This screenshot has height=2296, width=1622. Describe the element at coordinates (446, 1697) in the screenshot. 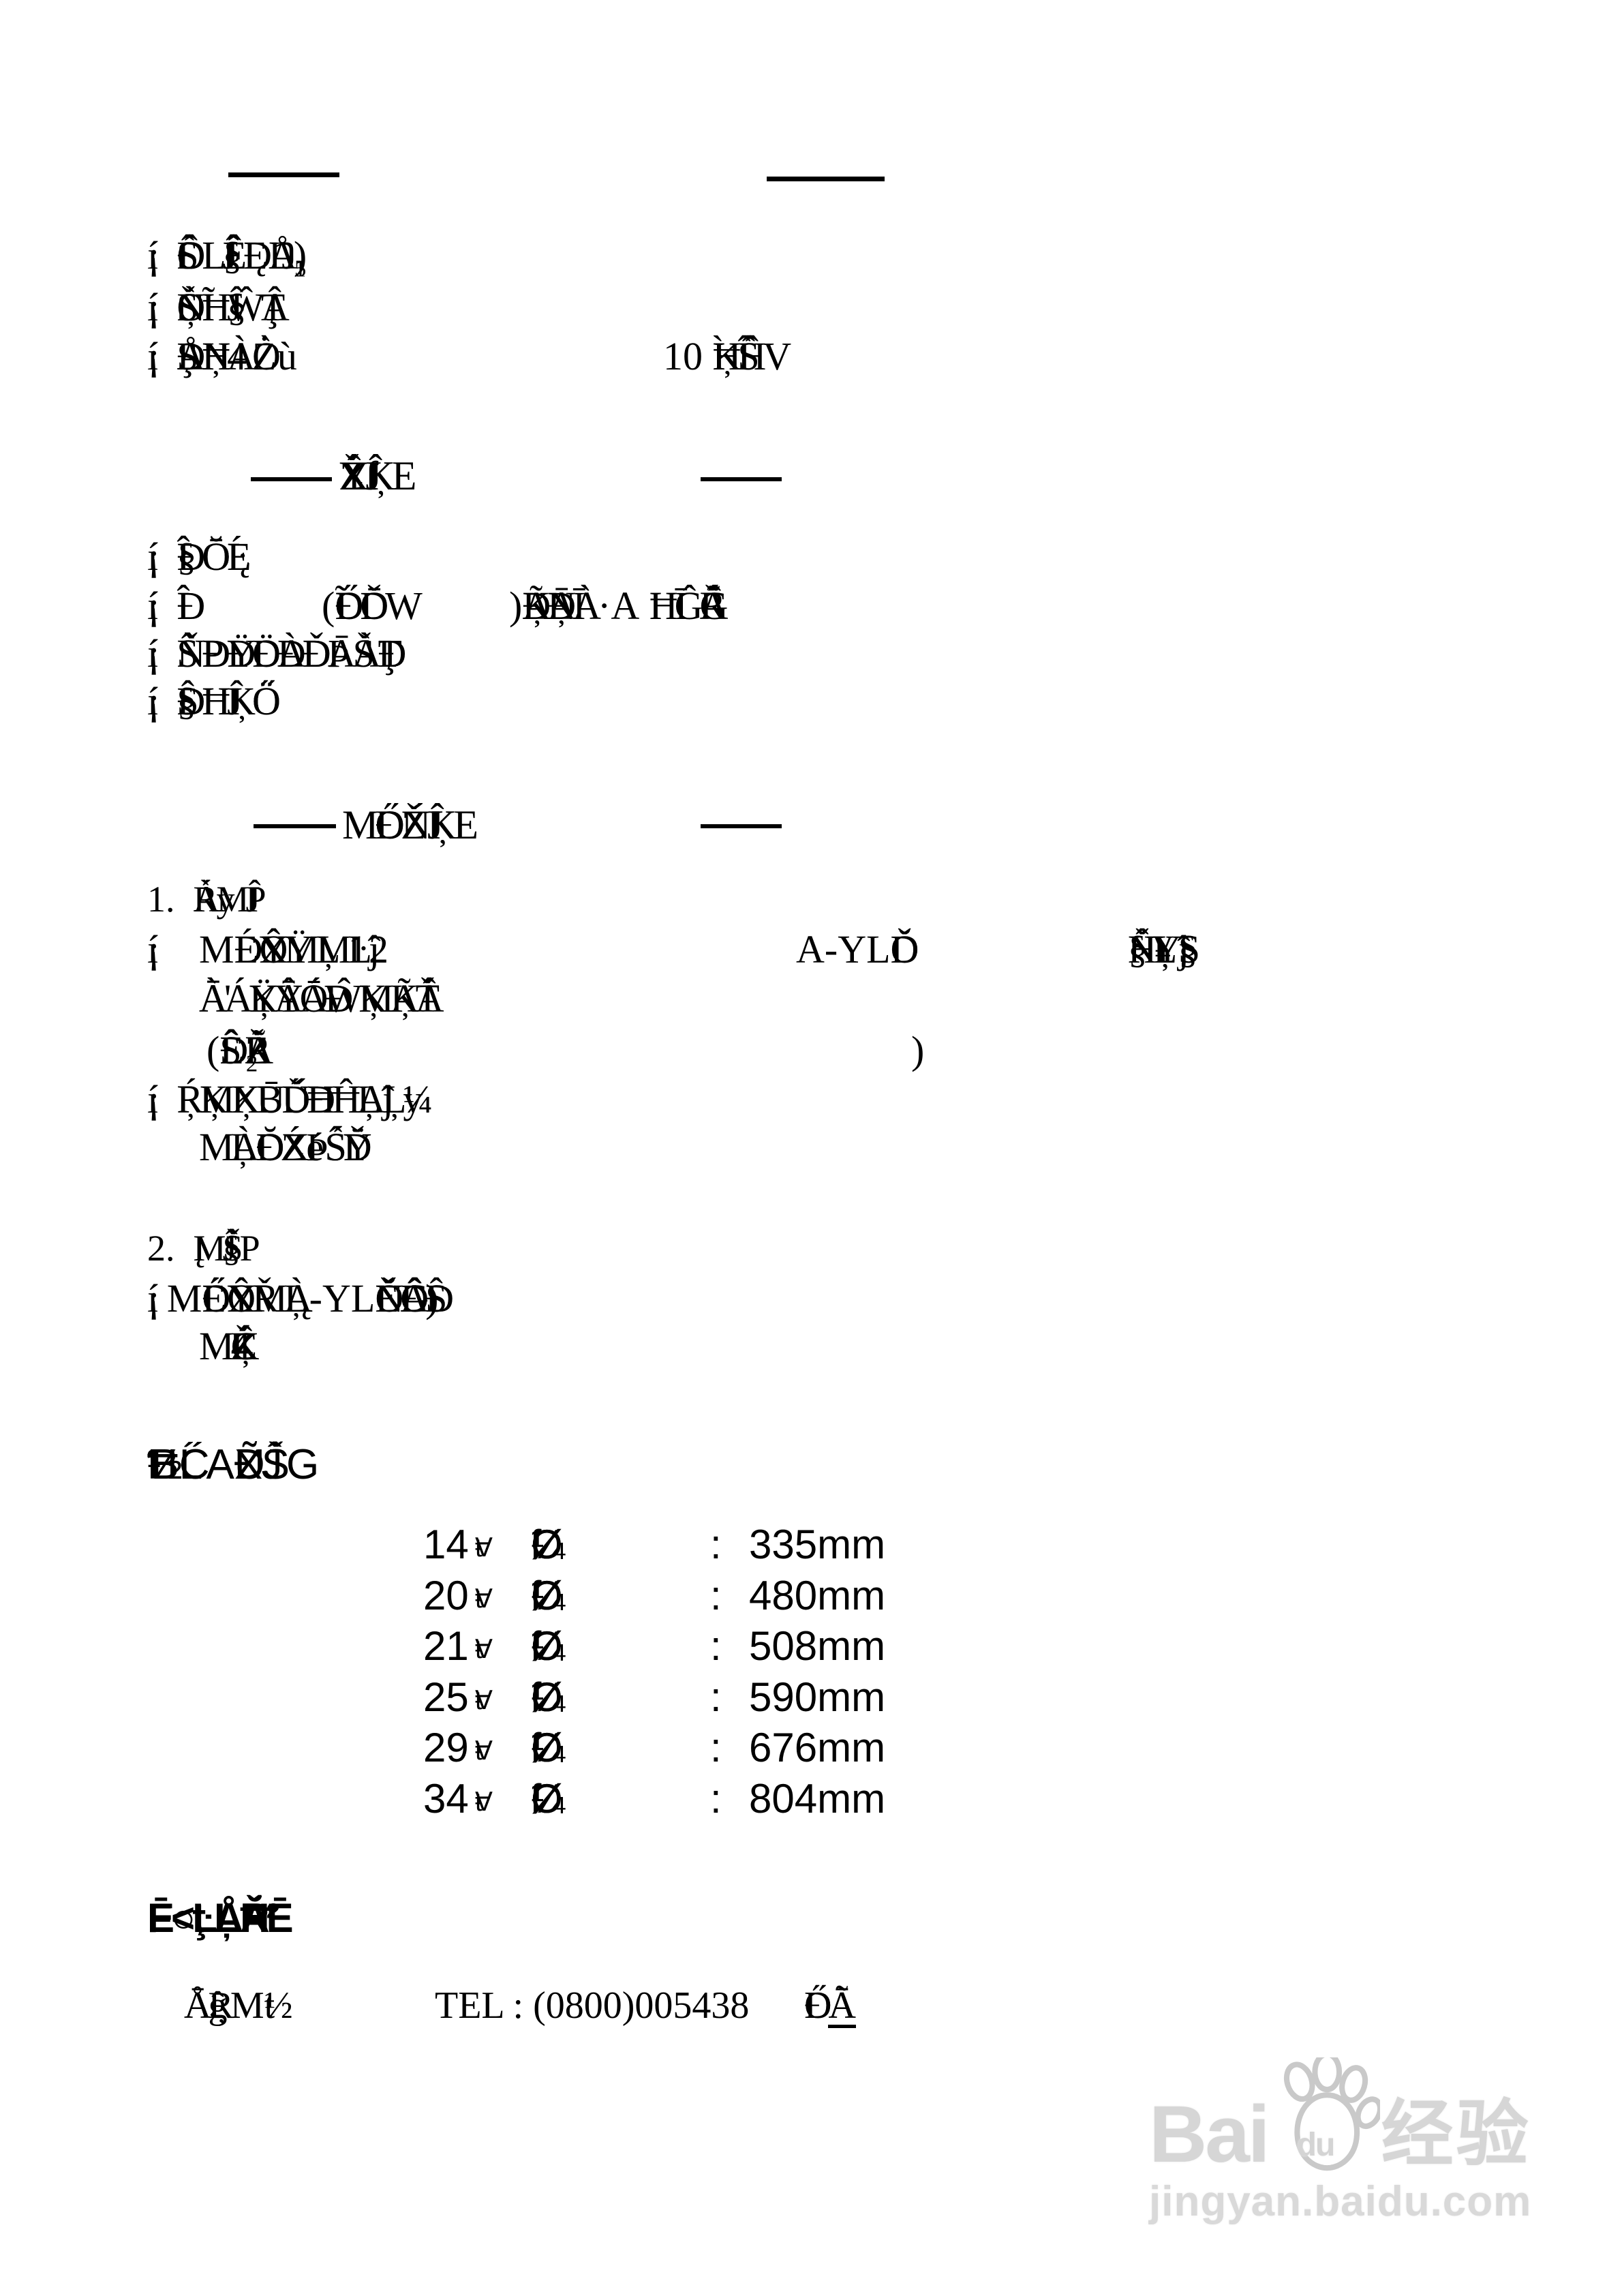

I see `size-inch-value: 25` at that location.